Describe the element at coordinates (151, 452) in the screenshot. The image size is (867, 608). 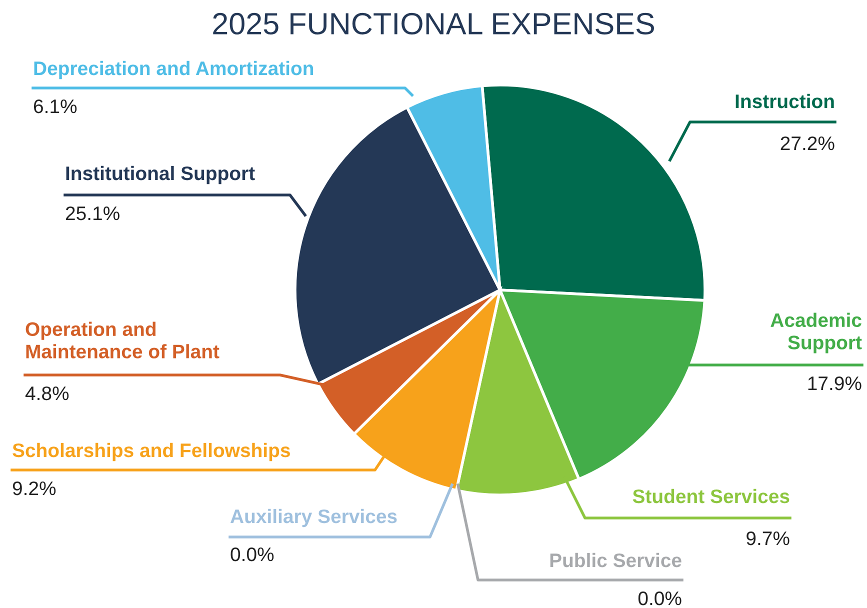
I see `slice-label: Scholarships and Fellowships` at that location.